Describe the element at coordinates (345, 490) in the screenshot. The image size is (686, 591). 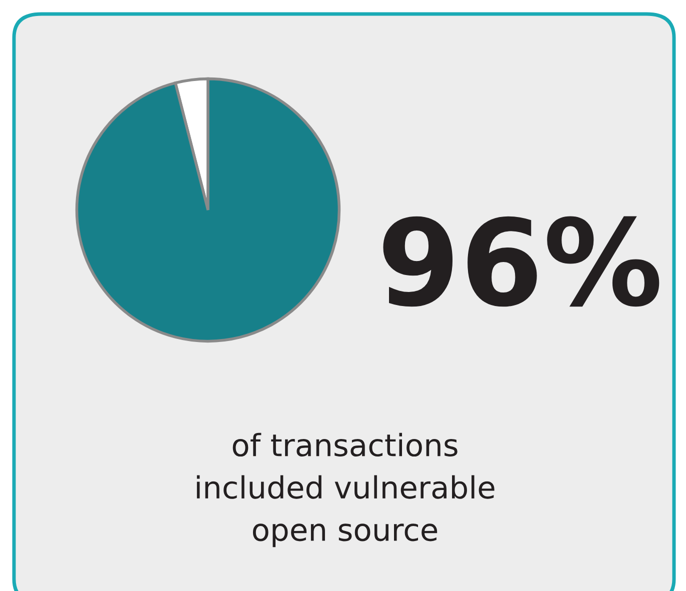
I see `text: of transactions included vulnerable open source` at that location.